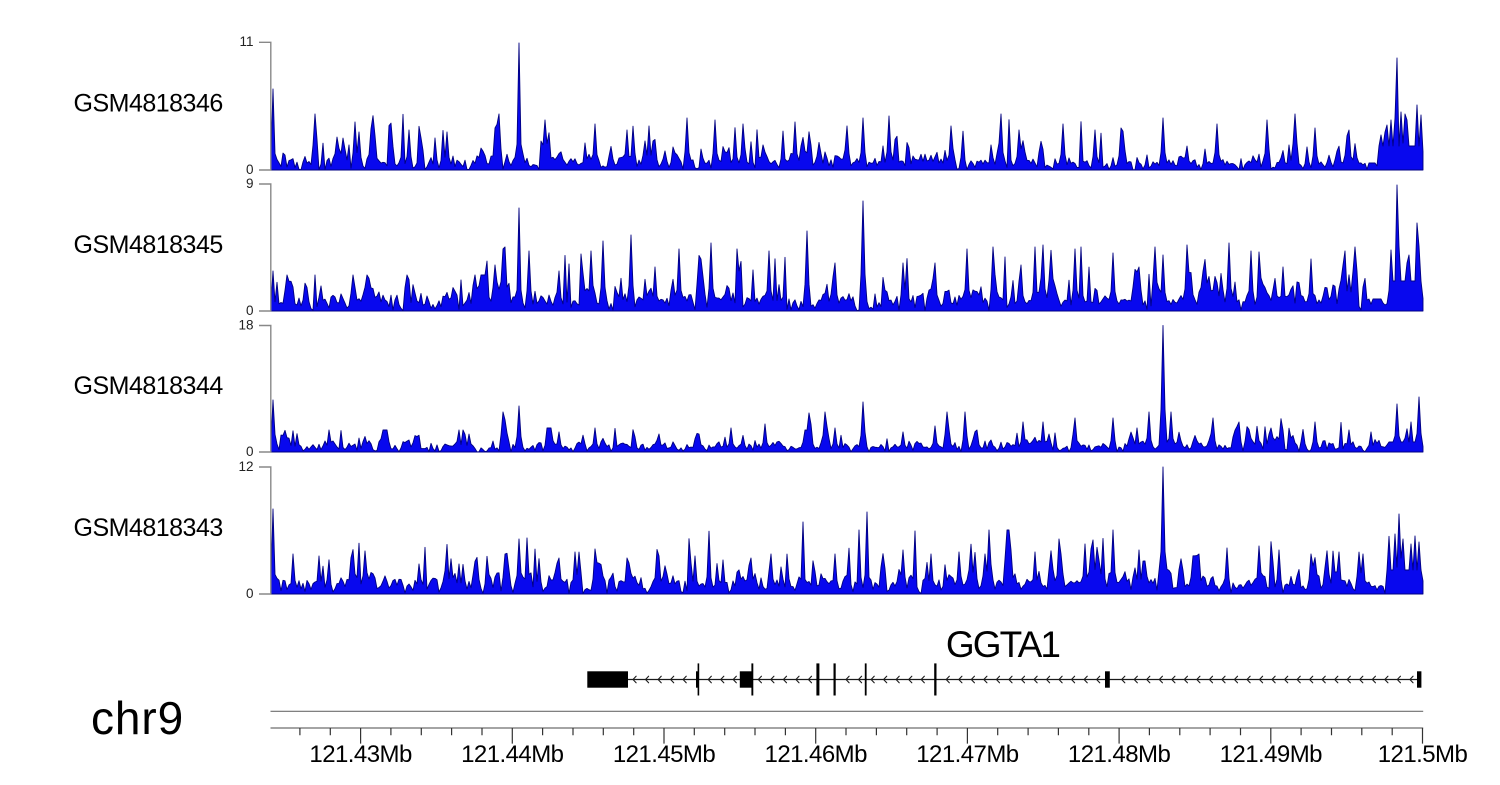 Image resolution: width=1500 pixels, height=785 pixels. I want to click on svg-text: GSM4818344, so click(149, 386).